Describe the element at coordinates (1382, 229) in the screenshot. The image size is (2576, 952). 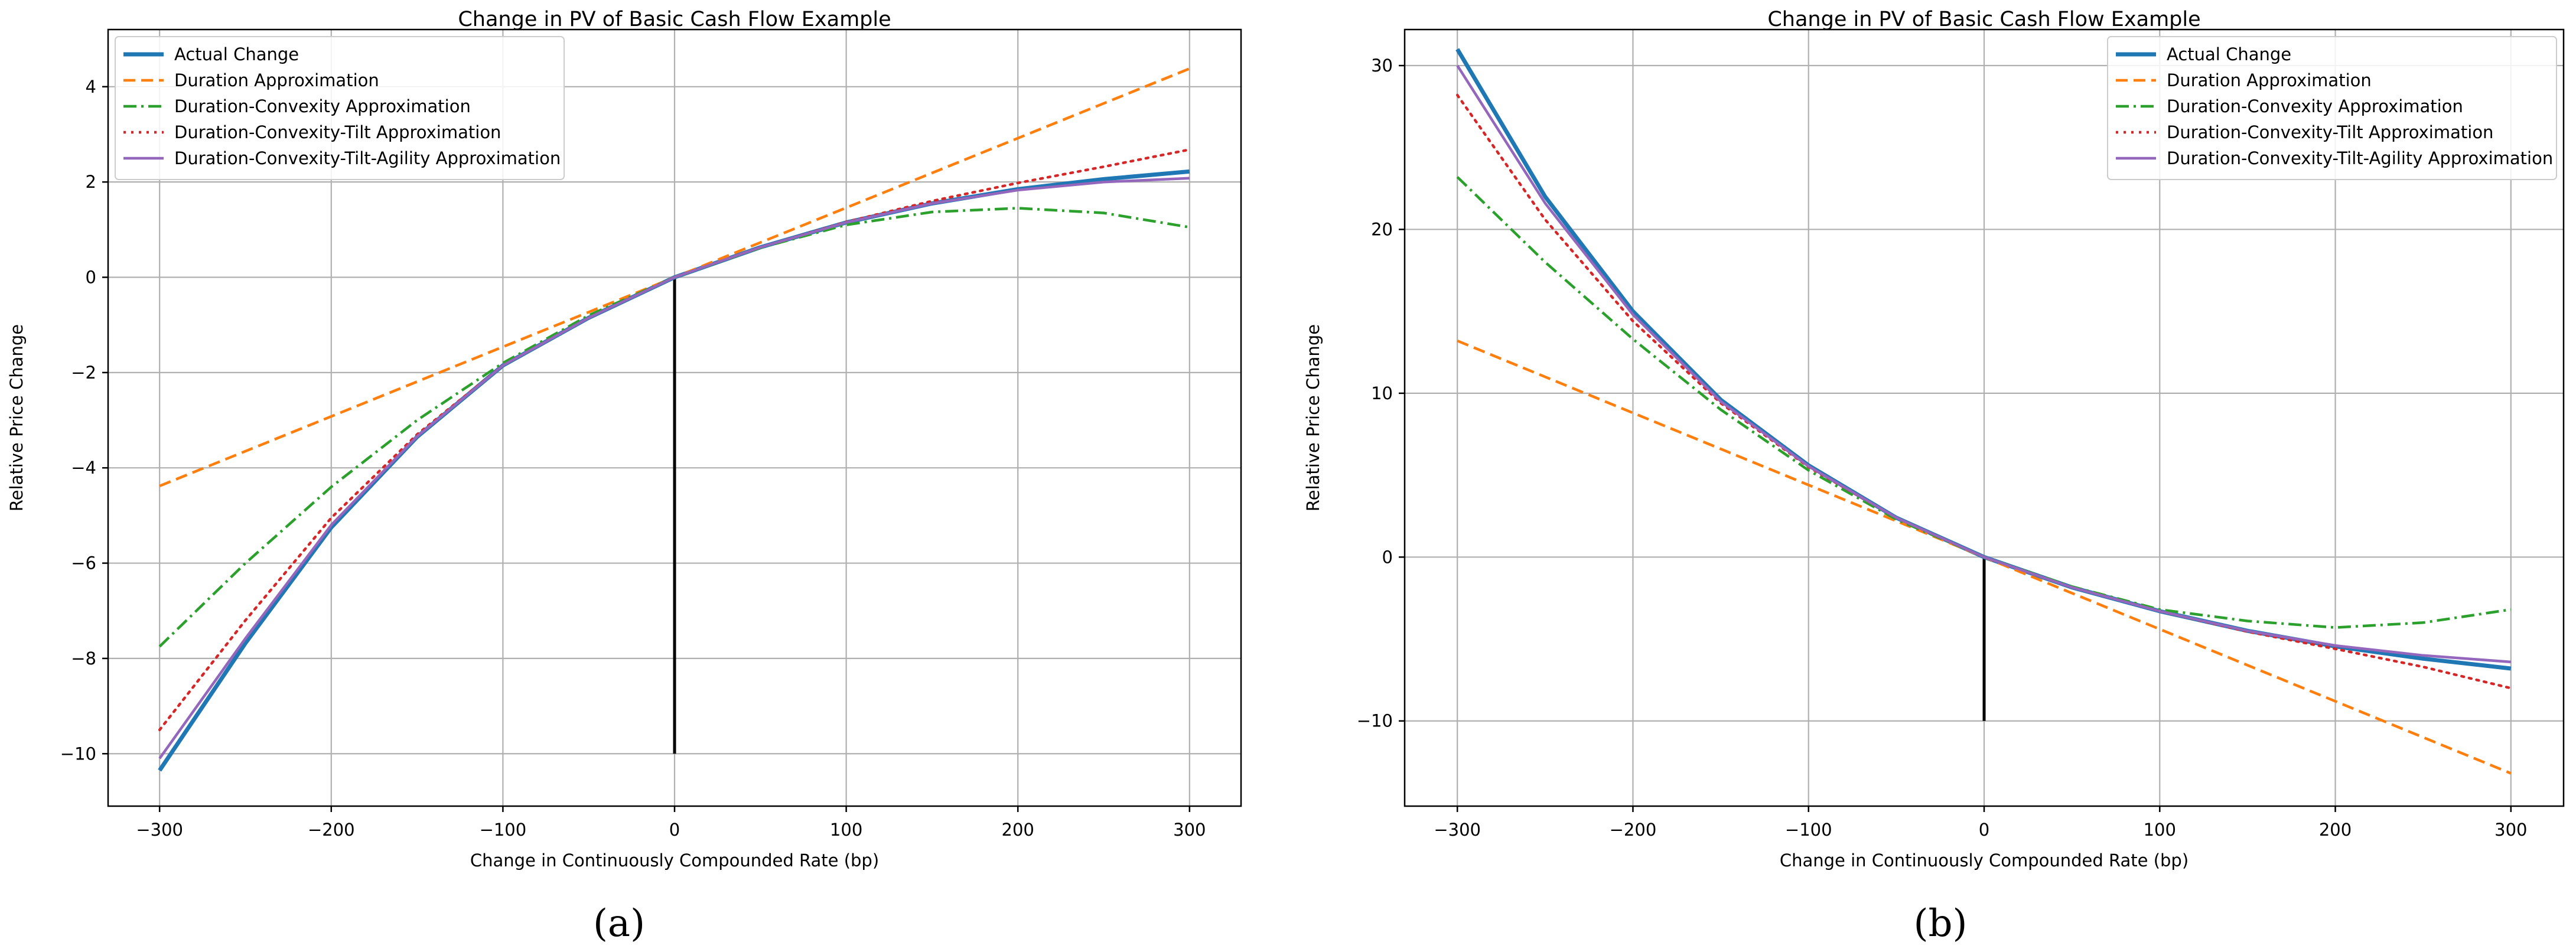
I see `y-tick-label: 20` at that location.